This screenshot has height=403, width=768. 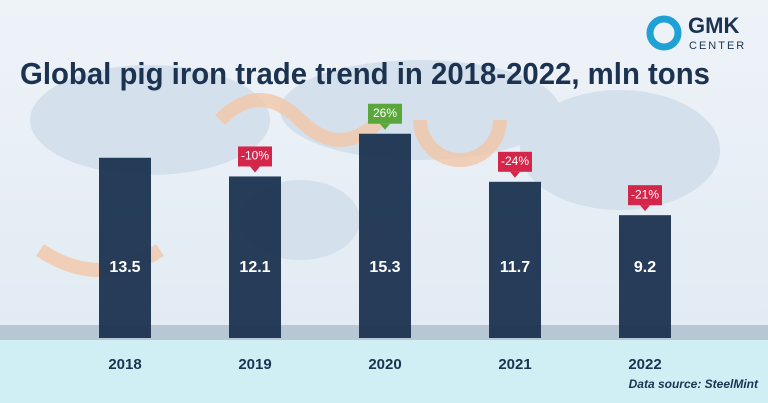 What do you see at coordinates (717, 46) in the screenshot?
I see `logo-sub: CENTER` at bounding box center [717, 46].